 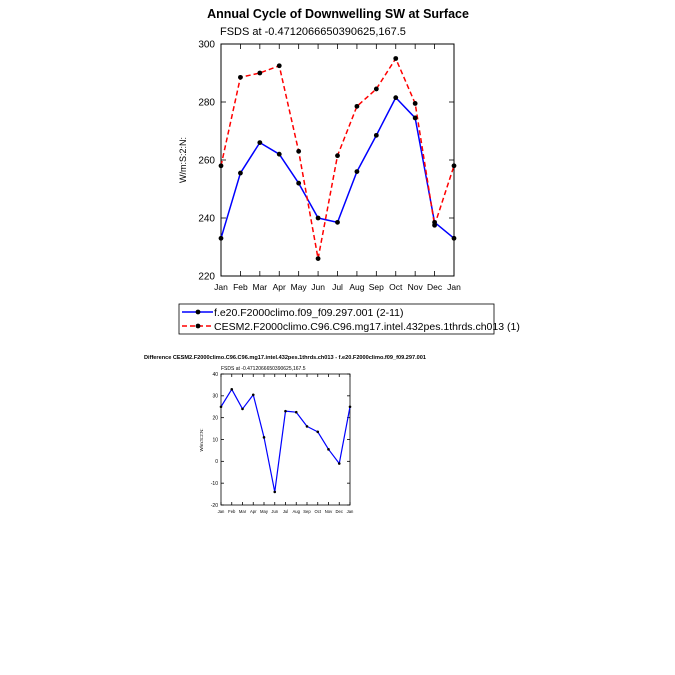 What do you see at coordinates (215, 440) in the screenshot?
I see `y-tick-label: 10` at bounding box center [215, 440].